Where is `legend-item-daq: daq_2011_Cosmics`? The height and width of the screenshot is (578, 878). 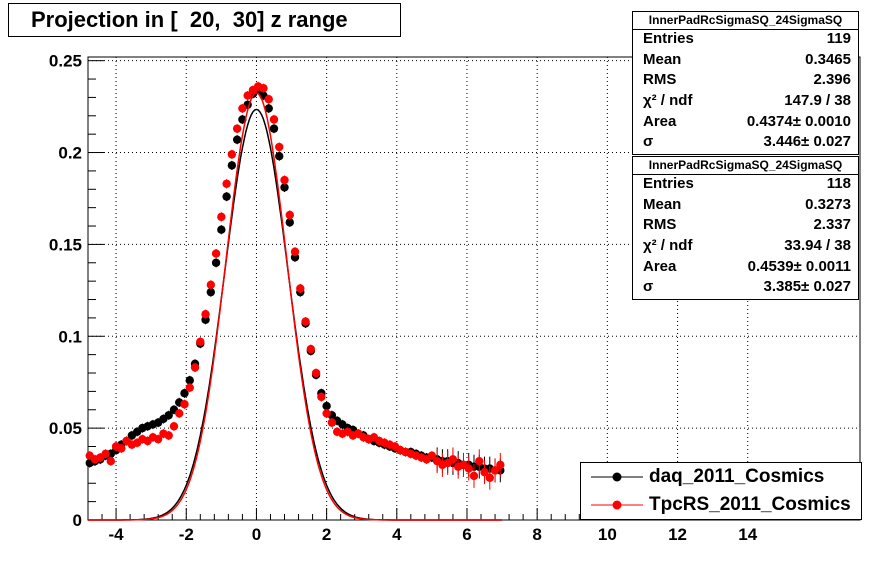
legend-item-daq: daq_2011_Cosmics is located at coordinates (721, 478).